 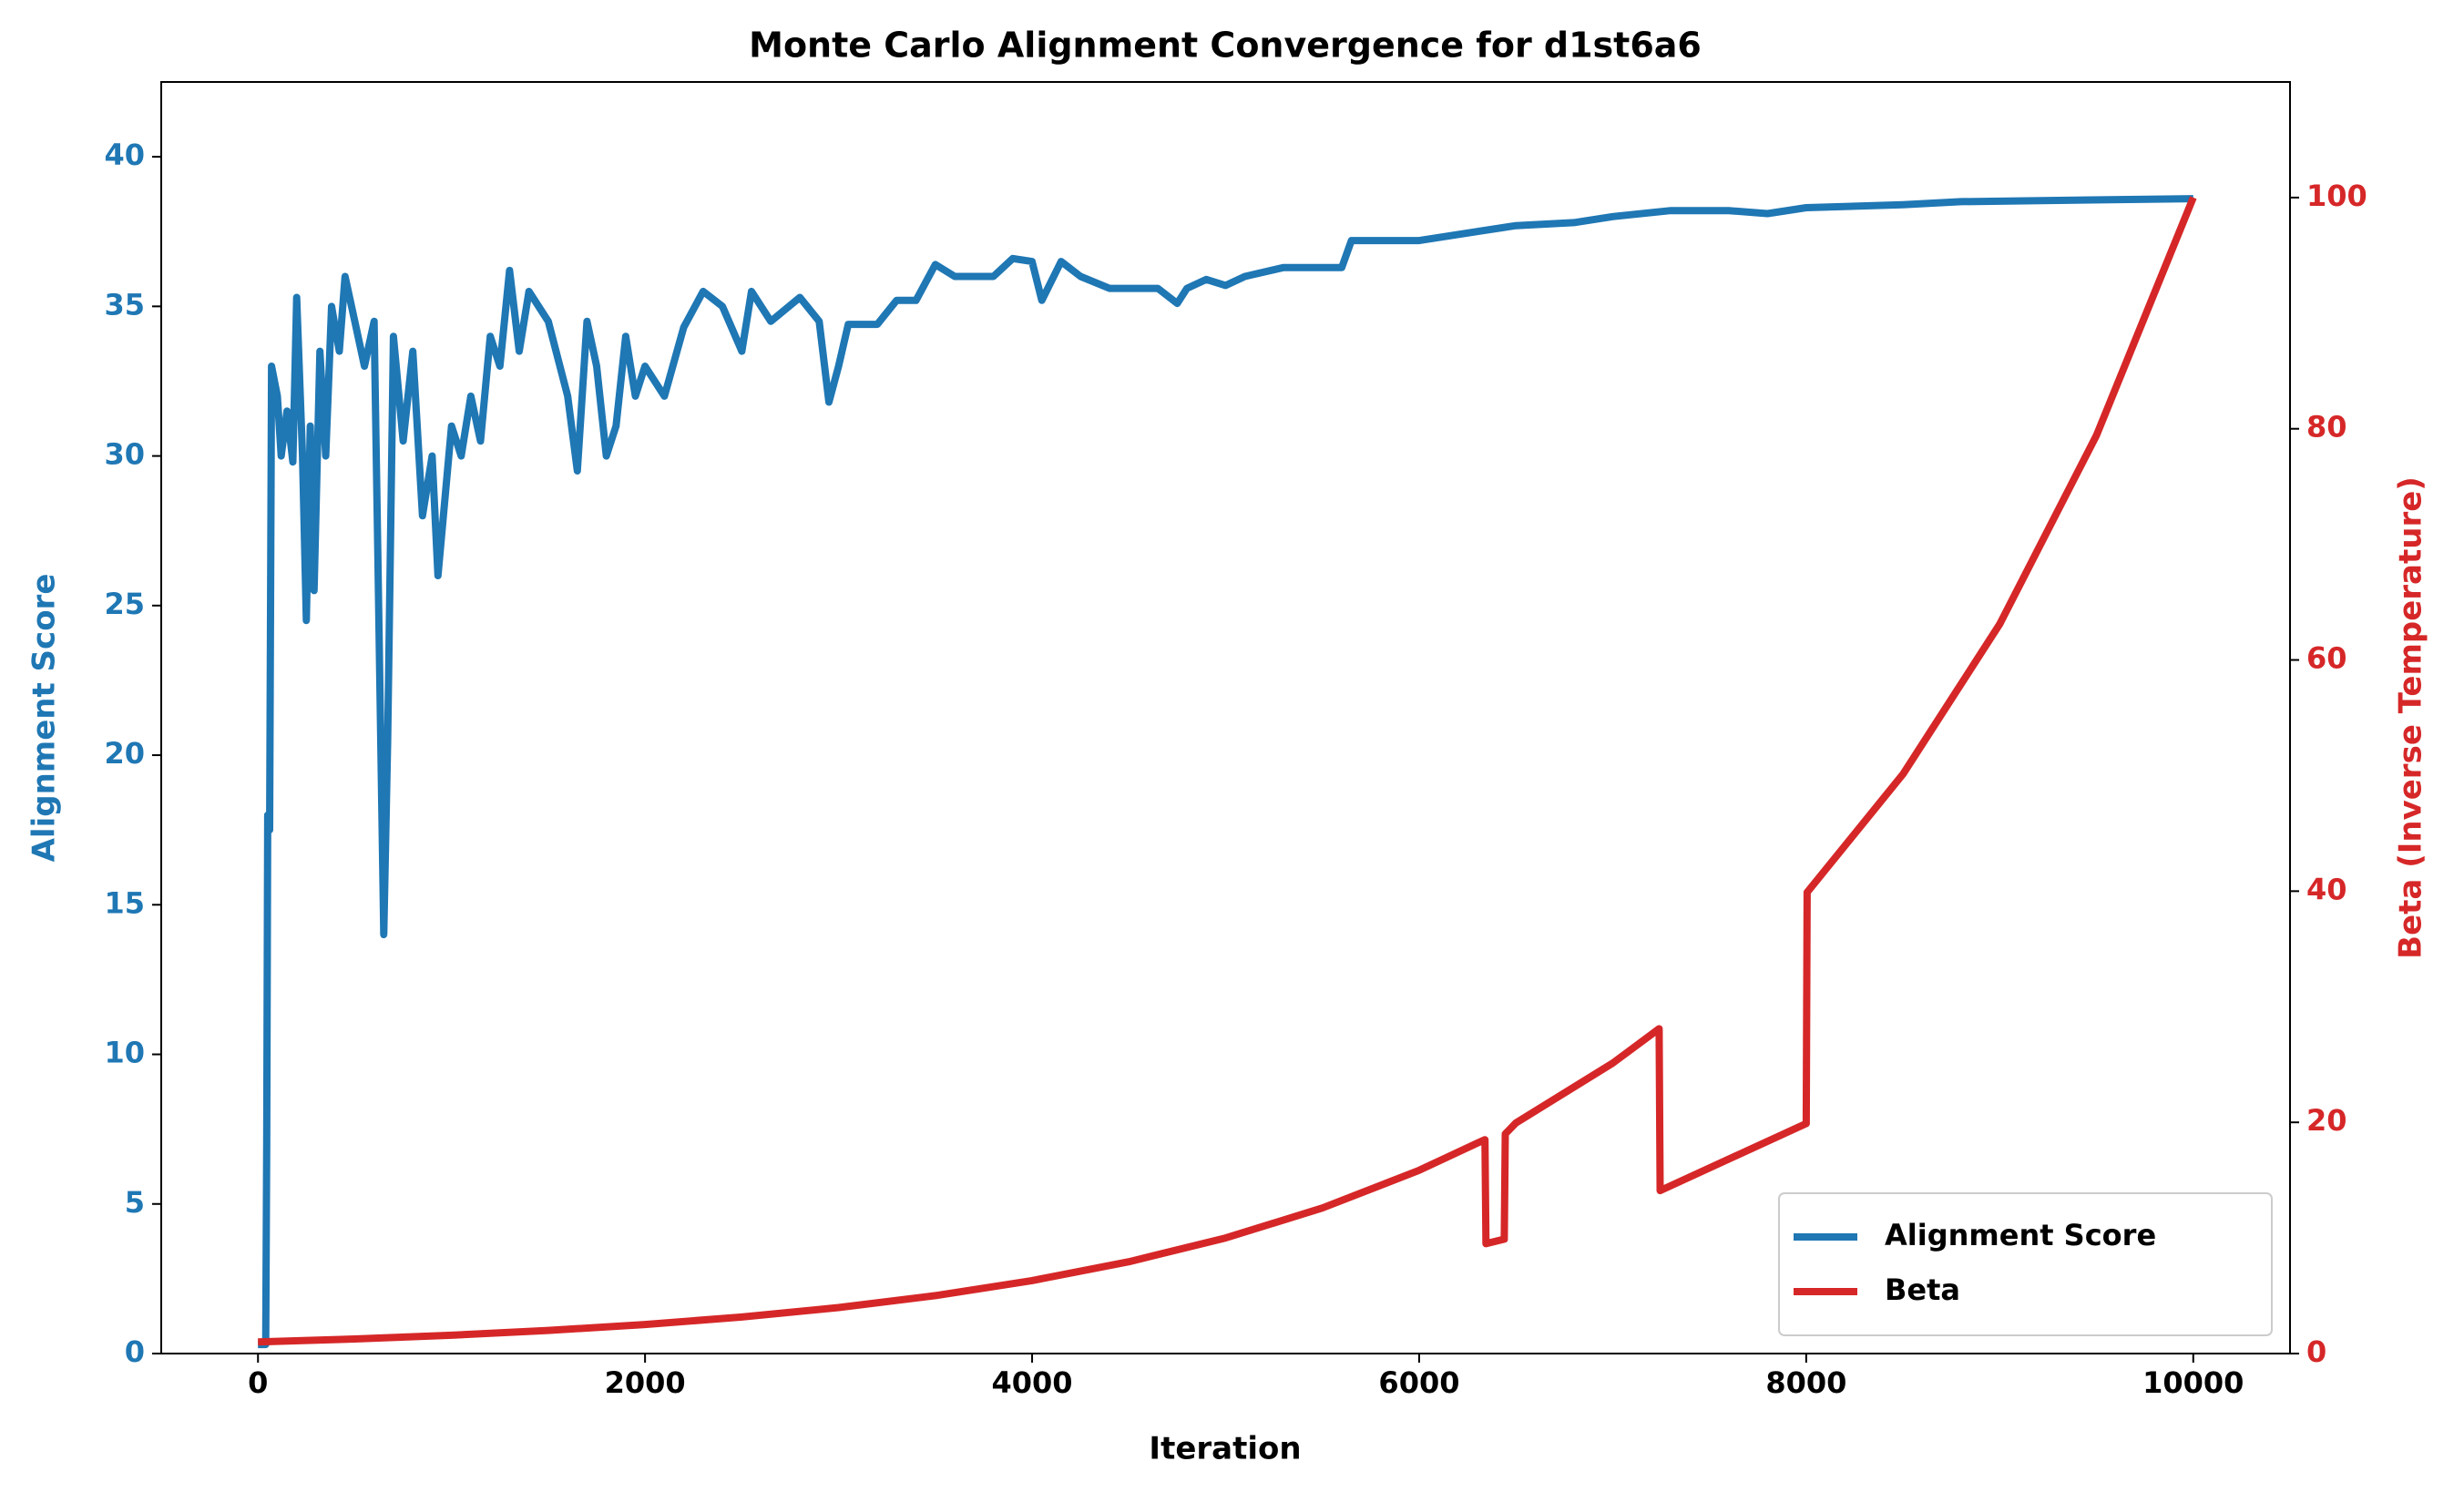 What do you see at coordinates (2336, 196) in the screenshot?
I see `y2-tick-label: 100` at bounding box center [2336, 196].